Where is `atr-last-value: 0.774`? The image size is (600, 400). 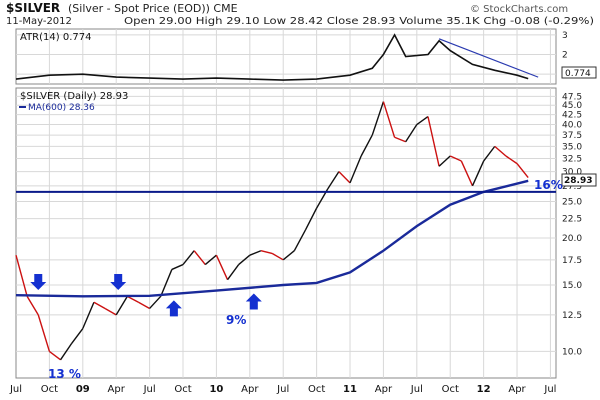
atr-last-value: 0.774 is located at coordinates (578, 74).